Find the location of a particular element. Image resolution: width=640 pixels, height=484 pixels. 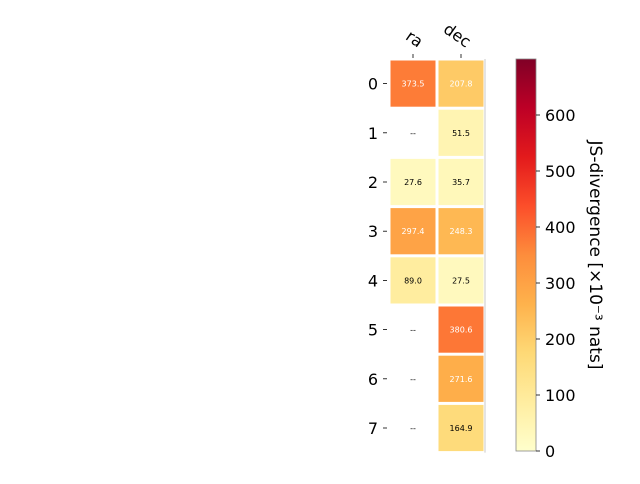

cell-value-label: 207.8 is located at coordinates (461, 84).